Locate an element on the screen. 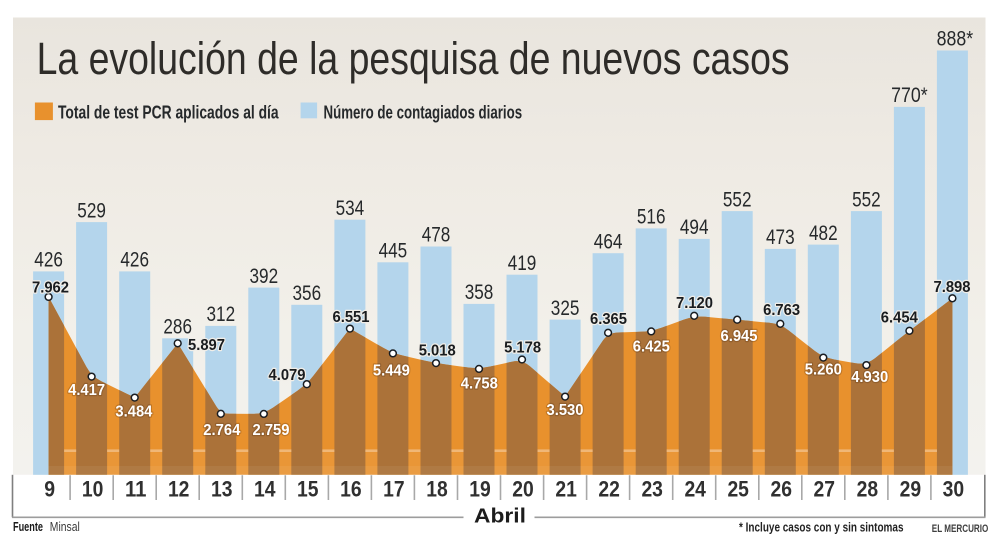  svg-text: 9 is located at coordinates (49, 488).